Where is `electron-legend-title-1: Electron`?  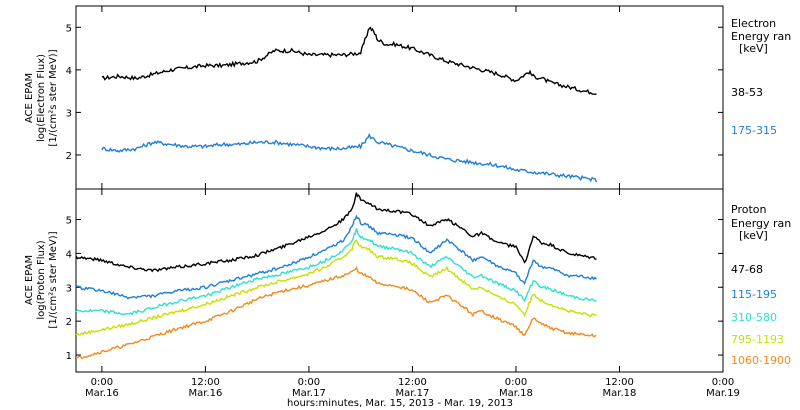 electron-legend-title-1: Electron is located at coordinates (753, 23).